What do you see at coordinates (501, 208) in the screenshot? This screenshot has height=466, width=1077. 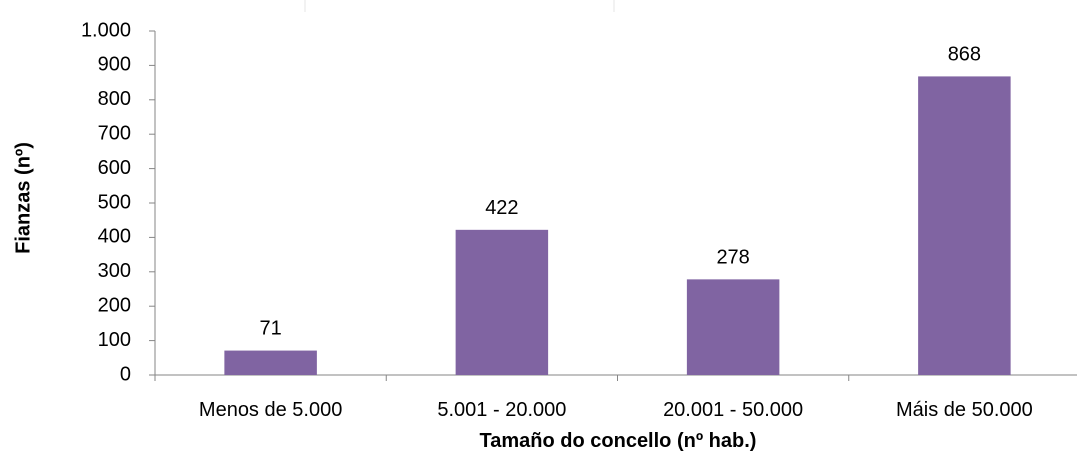 I see `data-label: 422` at bounding box center [501, 208].